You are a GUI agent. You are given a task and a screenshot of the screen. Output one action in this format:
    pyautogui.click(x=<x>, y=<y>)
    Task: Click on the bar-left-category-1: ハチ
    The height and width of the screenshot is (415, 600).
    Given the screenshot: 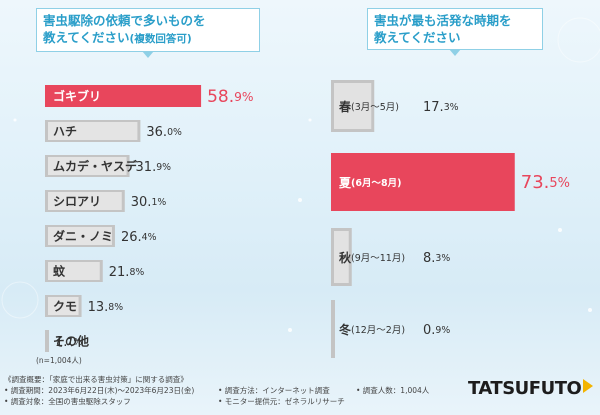 What is the action you would take?
    pyautogui.click(x=65, y=132)
    